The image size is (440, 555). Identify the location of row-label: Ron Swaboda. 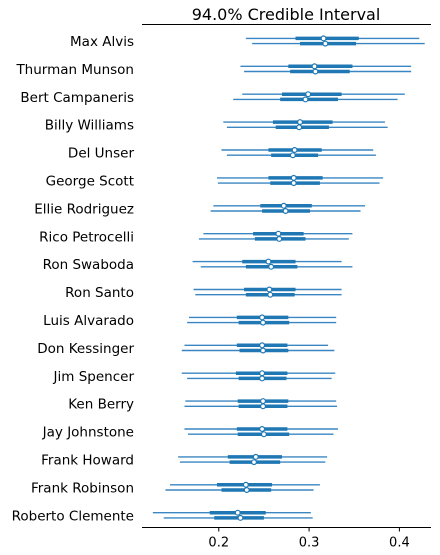
(88, 265).